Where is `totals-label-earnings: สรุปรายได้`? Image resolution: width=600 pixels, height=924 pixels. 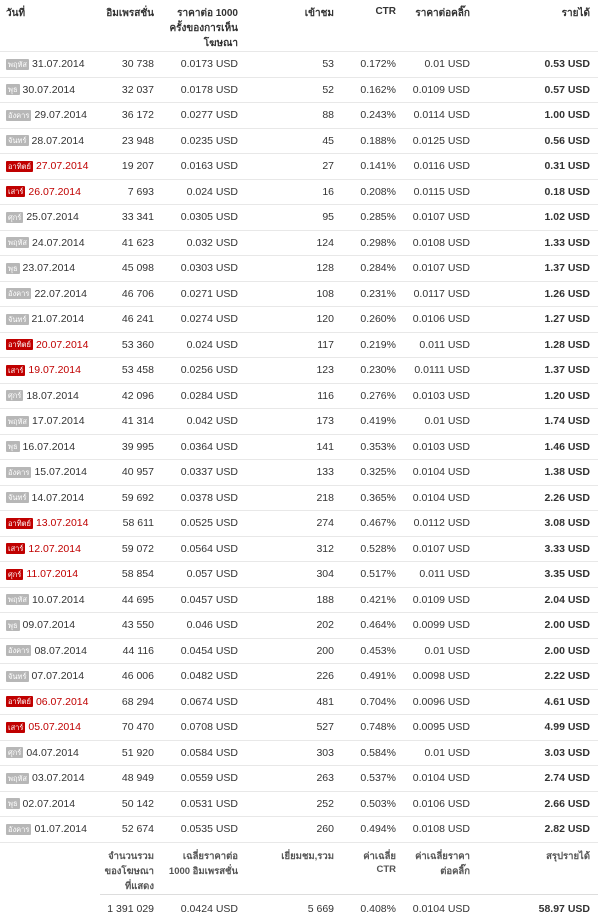
totals-label-earnings: สรุปรายได้ is located at coordinates (568, 856).